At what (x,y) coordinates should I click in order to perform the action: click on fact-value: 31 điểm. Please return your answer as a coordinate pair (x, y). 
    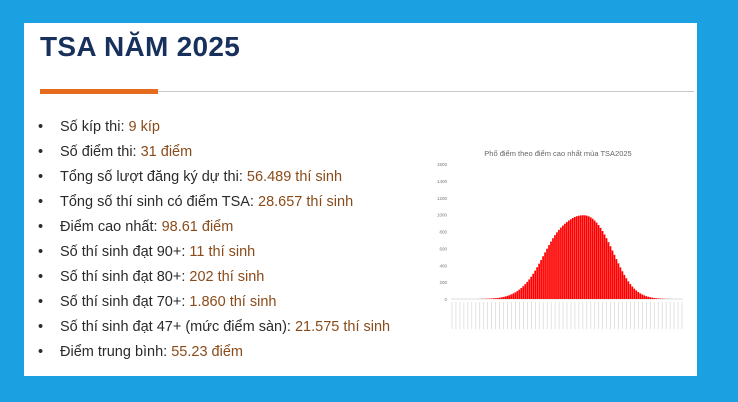
    Looking at the image, I should click on (166, 152).